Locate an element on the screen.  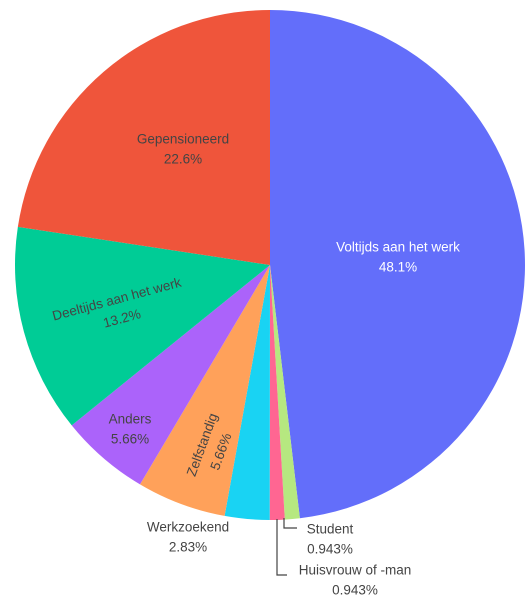
slice-name: Gepensioneerd is located at coordinates (183, 139).